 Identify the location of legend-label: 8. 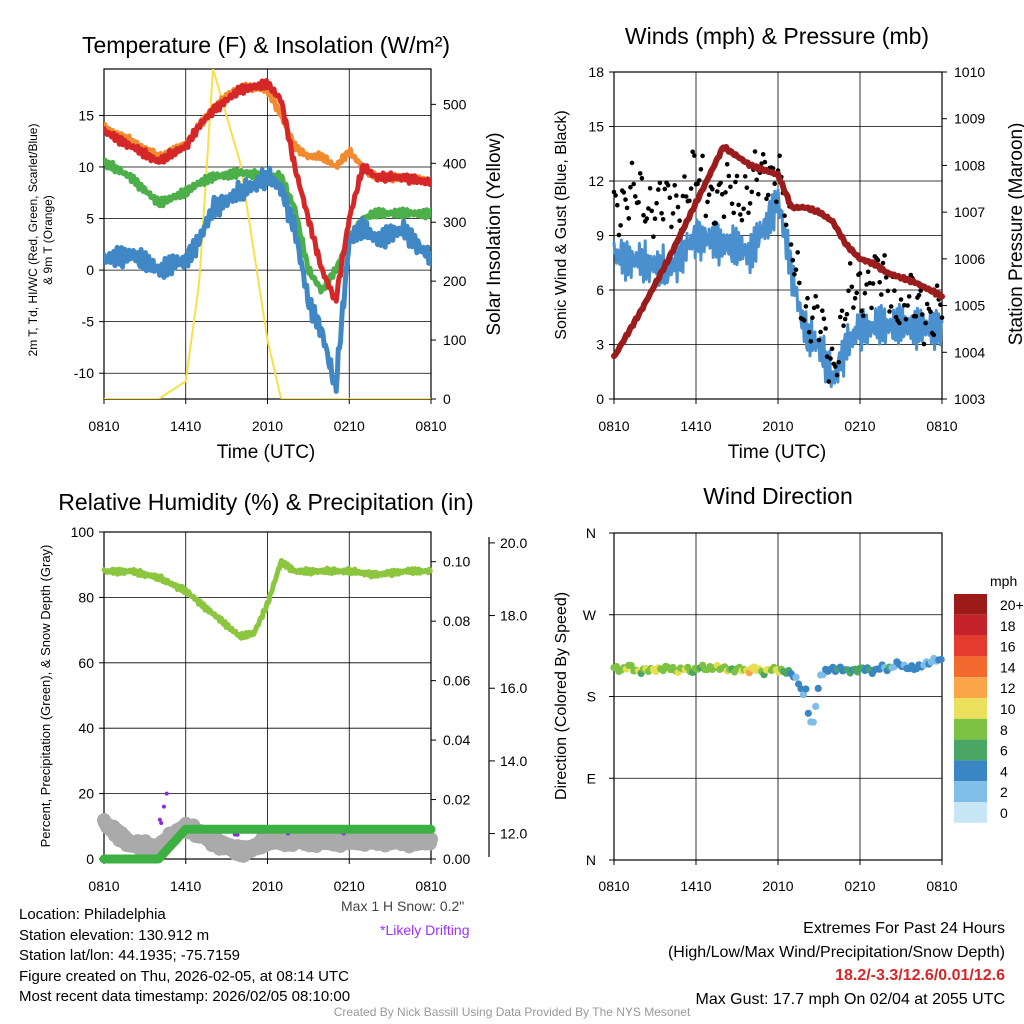
(1004, 730).